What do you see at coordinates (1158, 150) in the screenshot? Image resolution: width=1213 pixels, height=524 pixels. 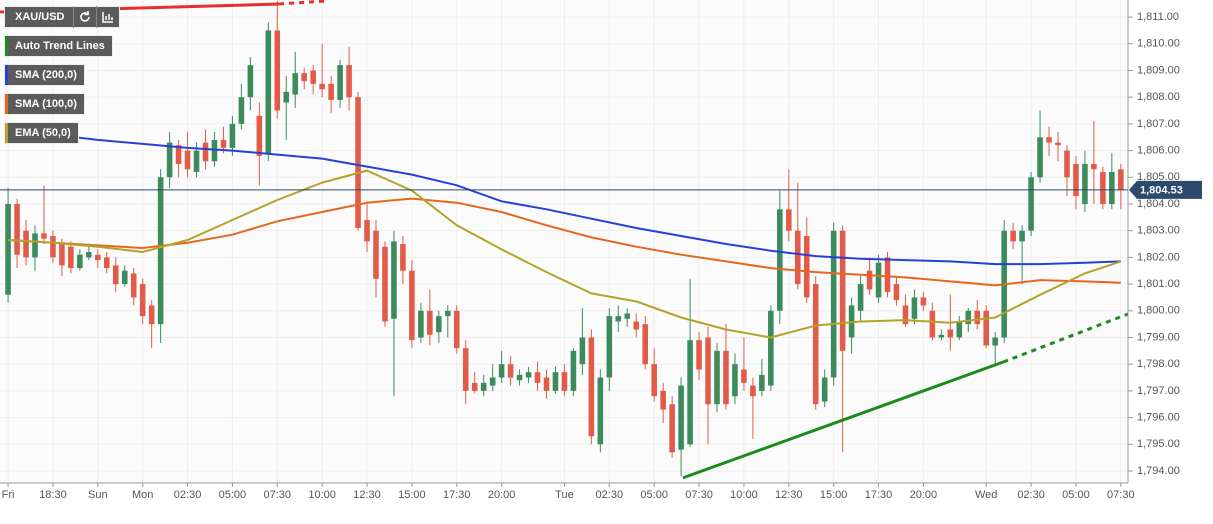 I see `y-tick-label: 1,806.00` at bounding box center [1158, 150].